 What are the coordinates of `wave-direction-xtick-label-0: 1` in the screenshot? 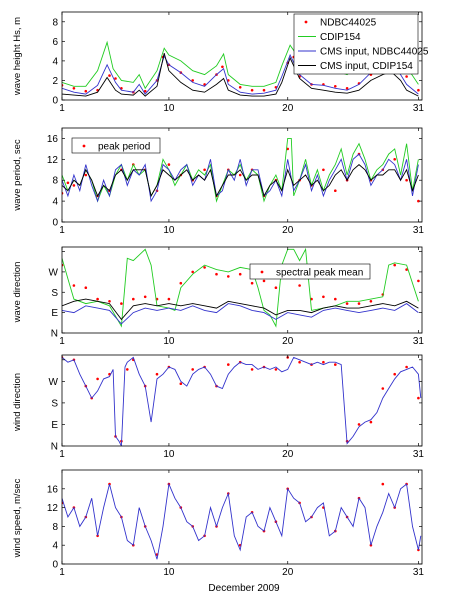 It's located at (62, 341).